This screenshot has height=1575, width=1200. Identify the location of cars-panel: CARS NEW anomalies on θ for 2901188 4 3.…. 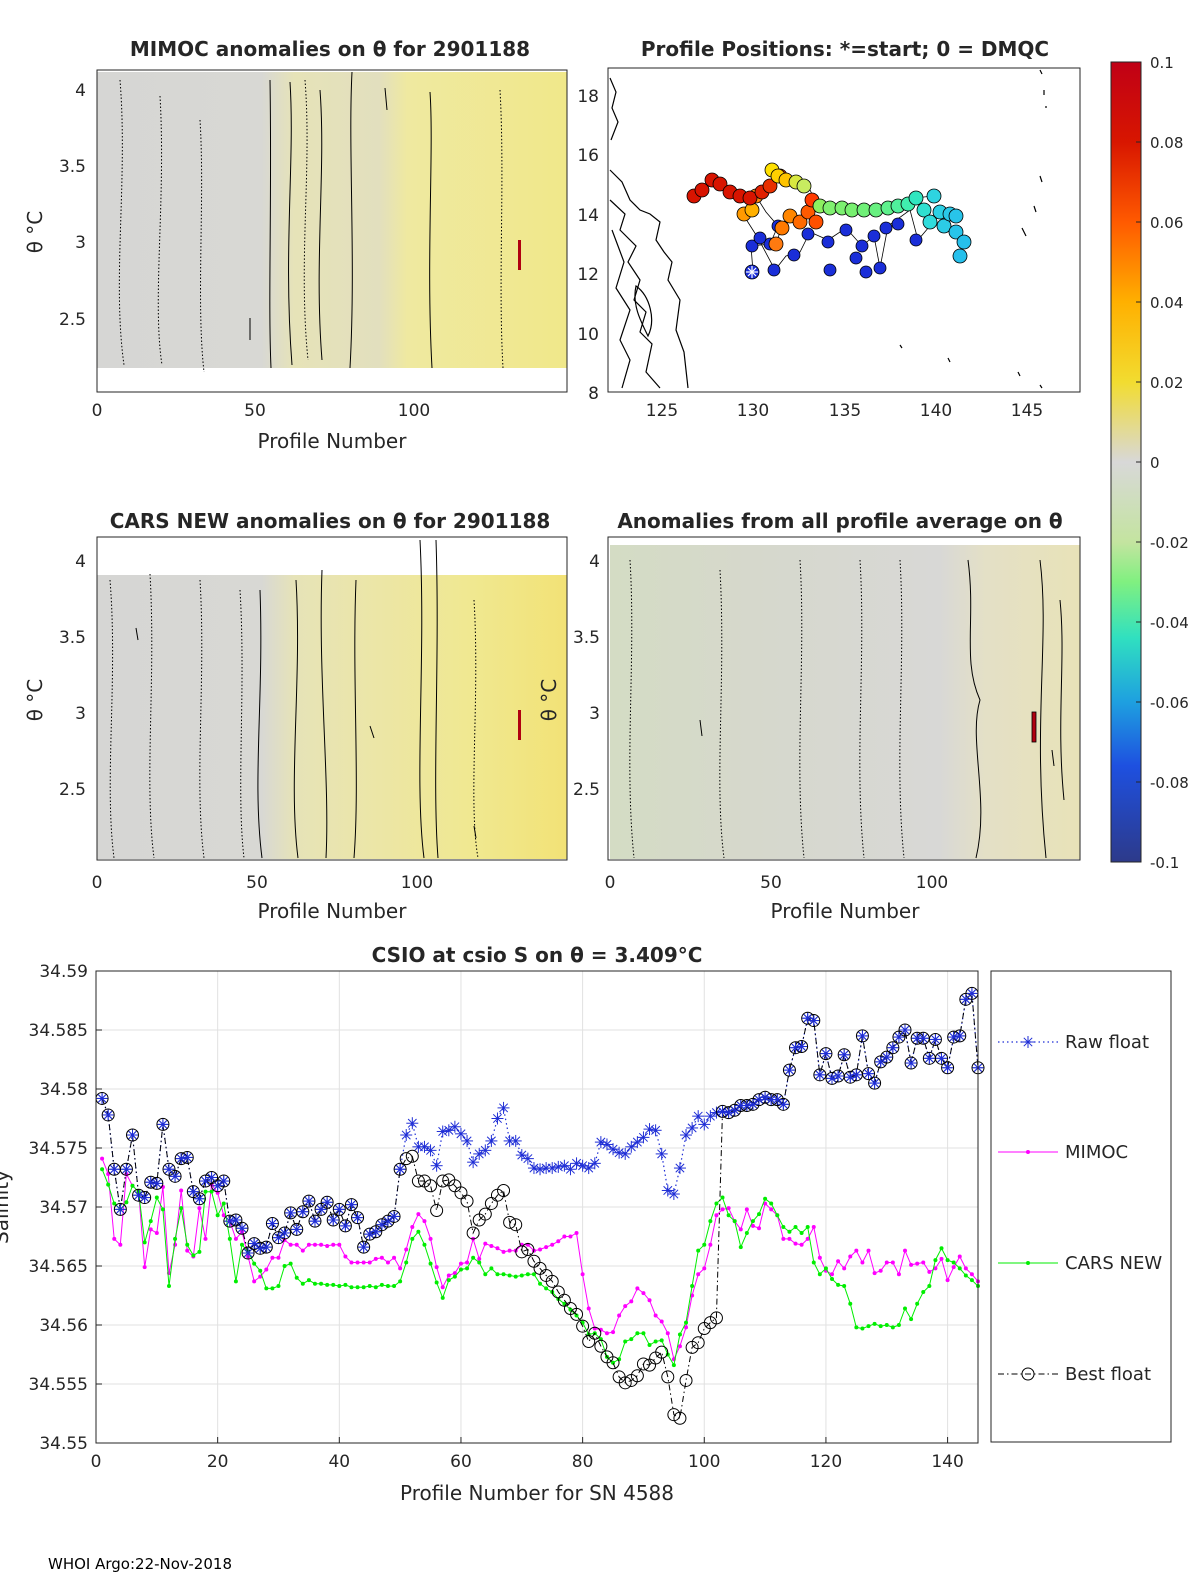
(295, 716).